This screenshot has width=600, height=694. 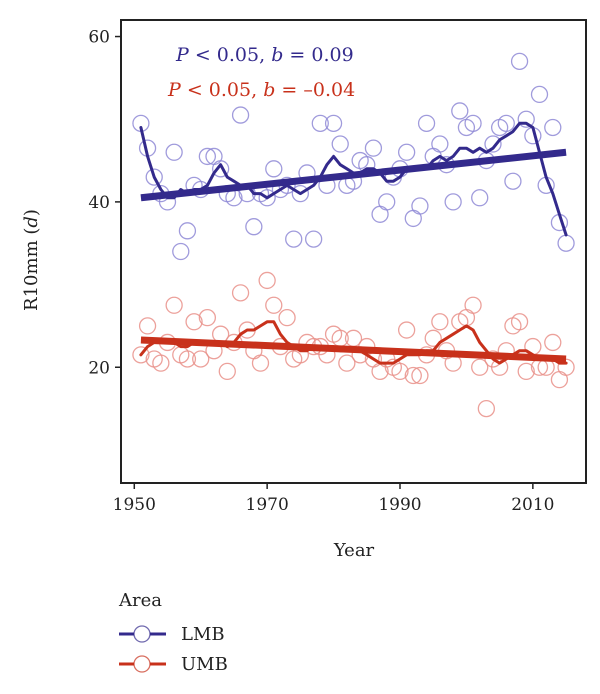 What do you see at coordinates (399, 505) in the screenshot?
I see `x-tick-label: 1990` at bounding box center [399, 505].